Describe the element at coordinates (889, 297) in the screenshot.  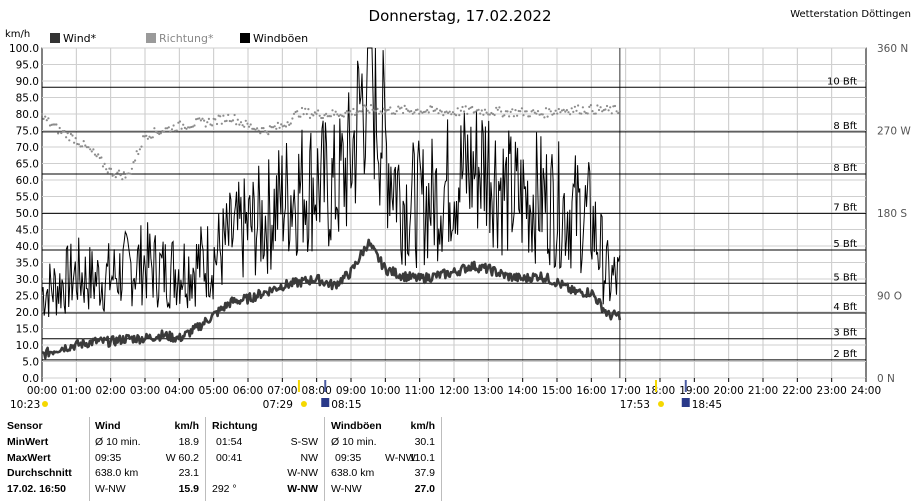
I see `y2-tick-label: 90 O` at that location.